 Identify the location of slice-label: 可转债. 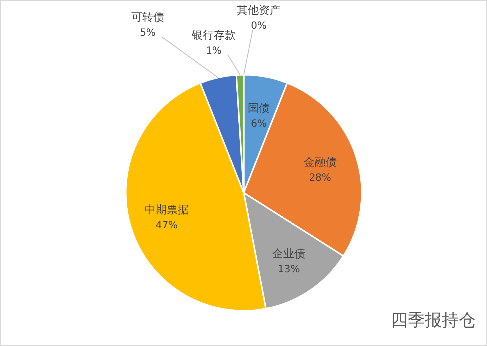
(148, 17).